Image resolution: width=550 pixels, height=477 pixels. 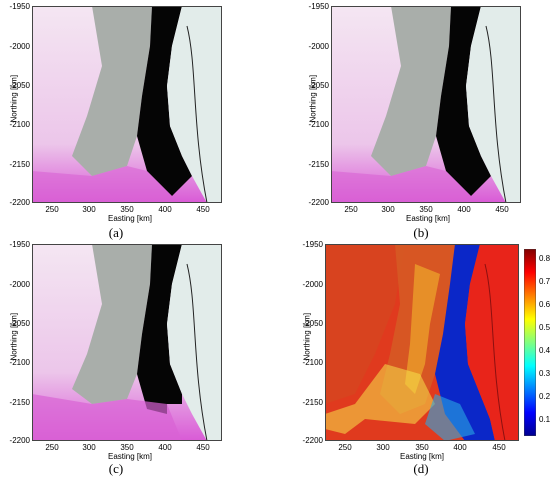 What do you see at coordinates (544, 396) in the screenshot?
I see `colorbar-tick-6: 0.2` at bounding box center [544, 396].